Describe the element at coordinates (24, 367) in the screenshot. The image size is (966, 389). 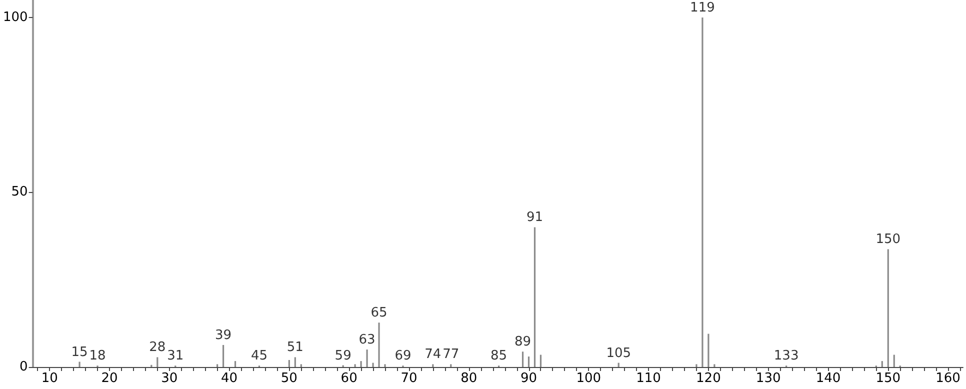
I see `y-tick-label: 0` at that location.